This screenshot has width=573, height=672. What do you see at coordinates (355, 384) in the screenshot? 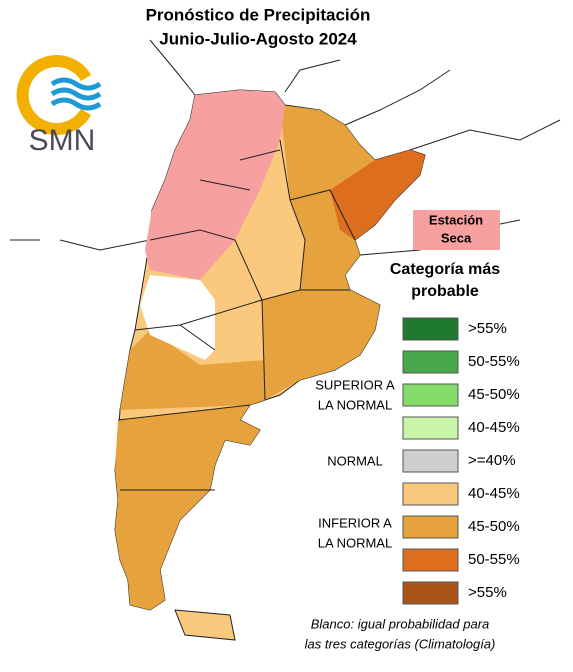
I see `legend-group-label: SUPERIOR A` at bounding box center [355, 384].